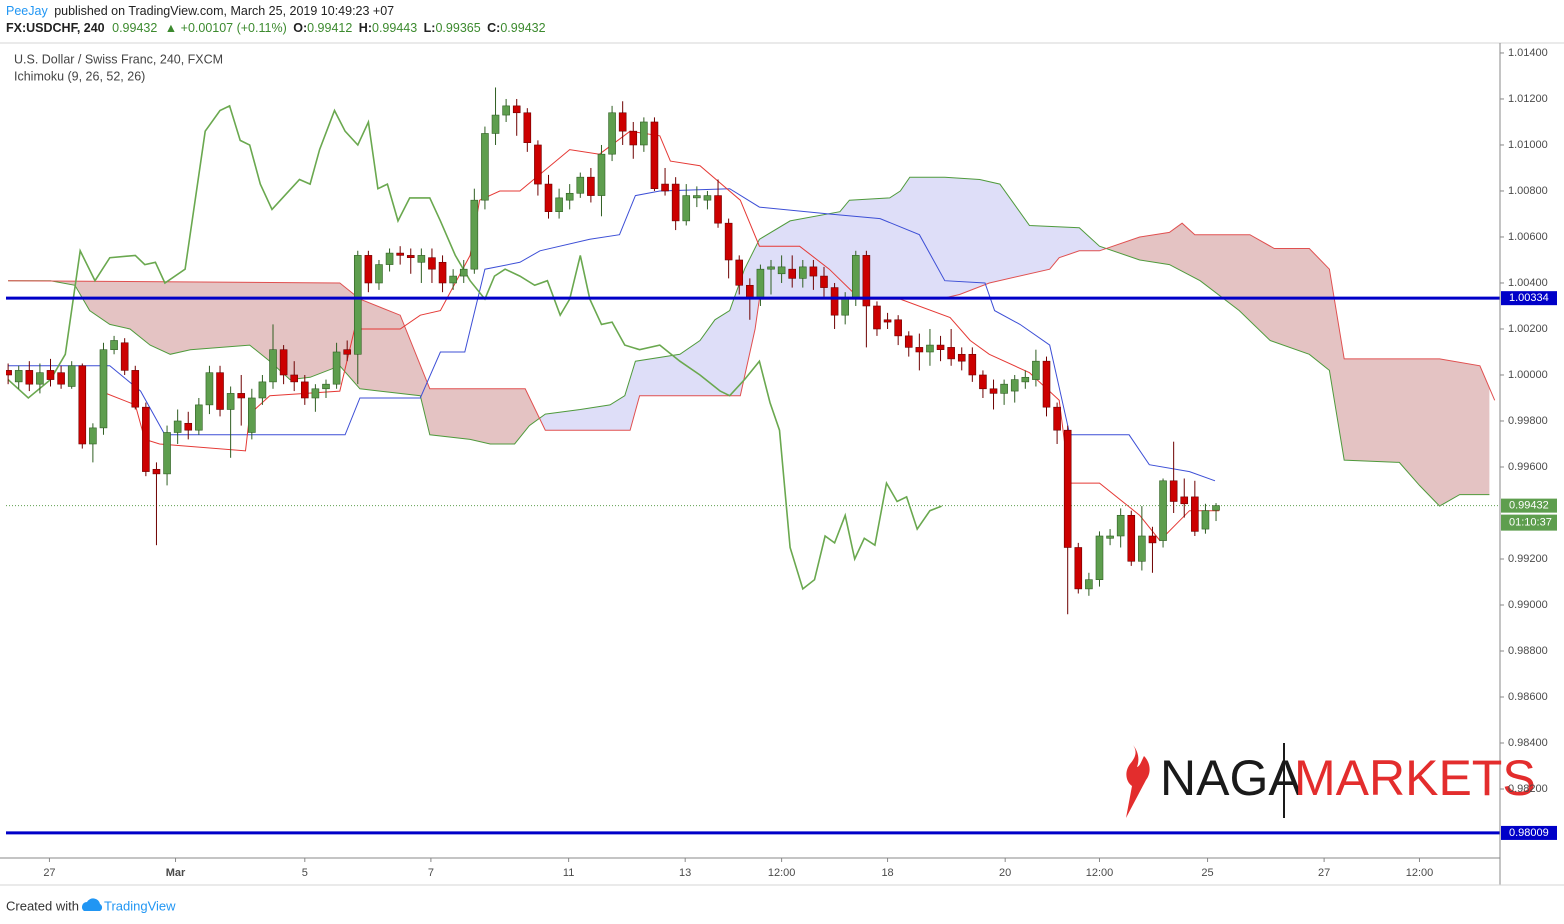  Describe the element at coordinates (1528, 467) in the screenshot. I see `y-tick-label: 0.99600` at that location.